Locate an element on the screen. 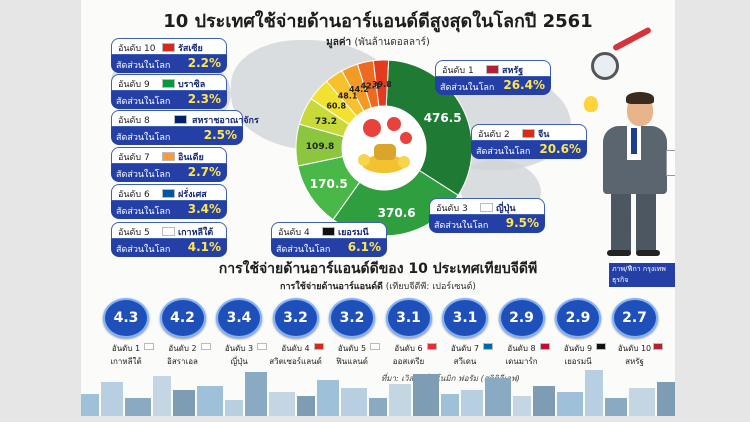 This screenshot has height=422, width=750. clipboard-icon is located at coordinates (670, 163).